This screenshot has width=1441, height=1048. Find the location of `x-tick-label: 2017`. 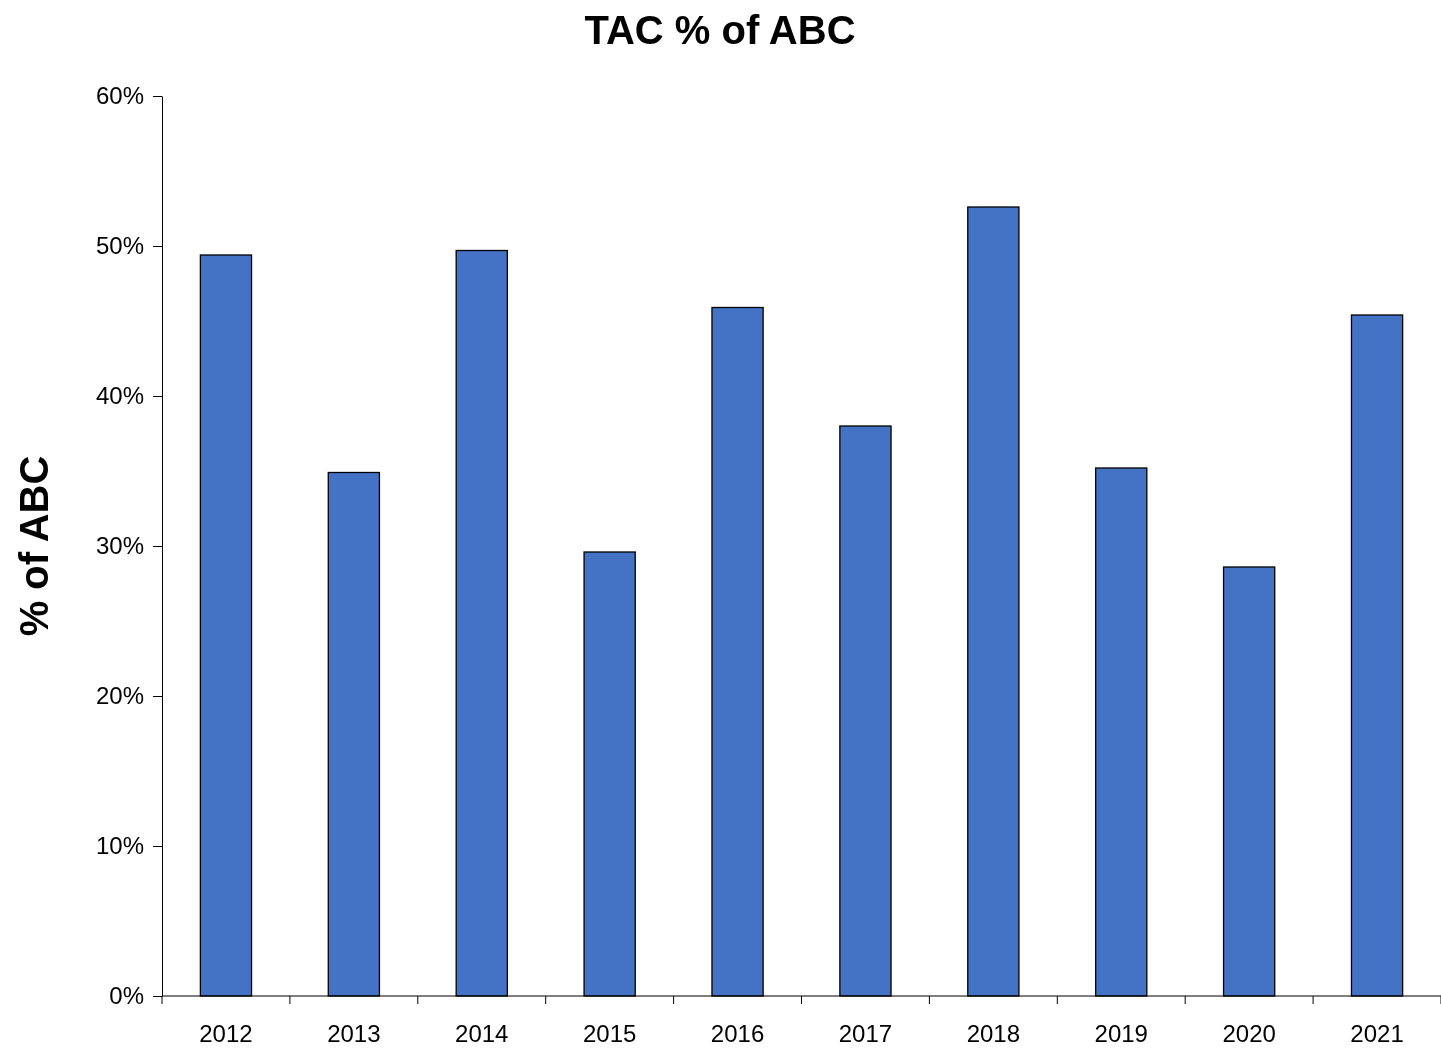

x-tick-label: 2017 is located at coordinates (865, 1033).